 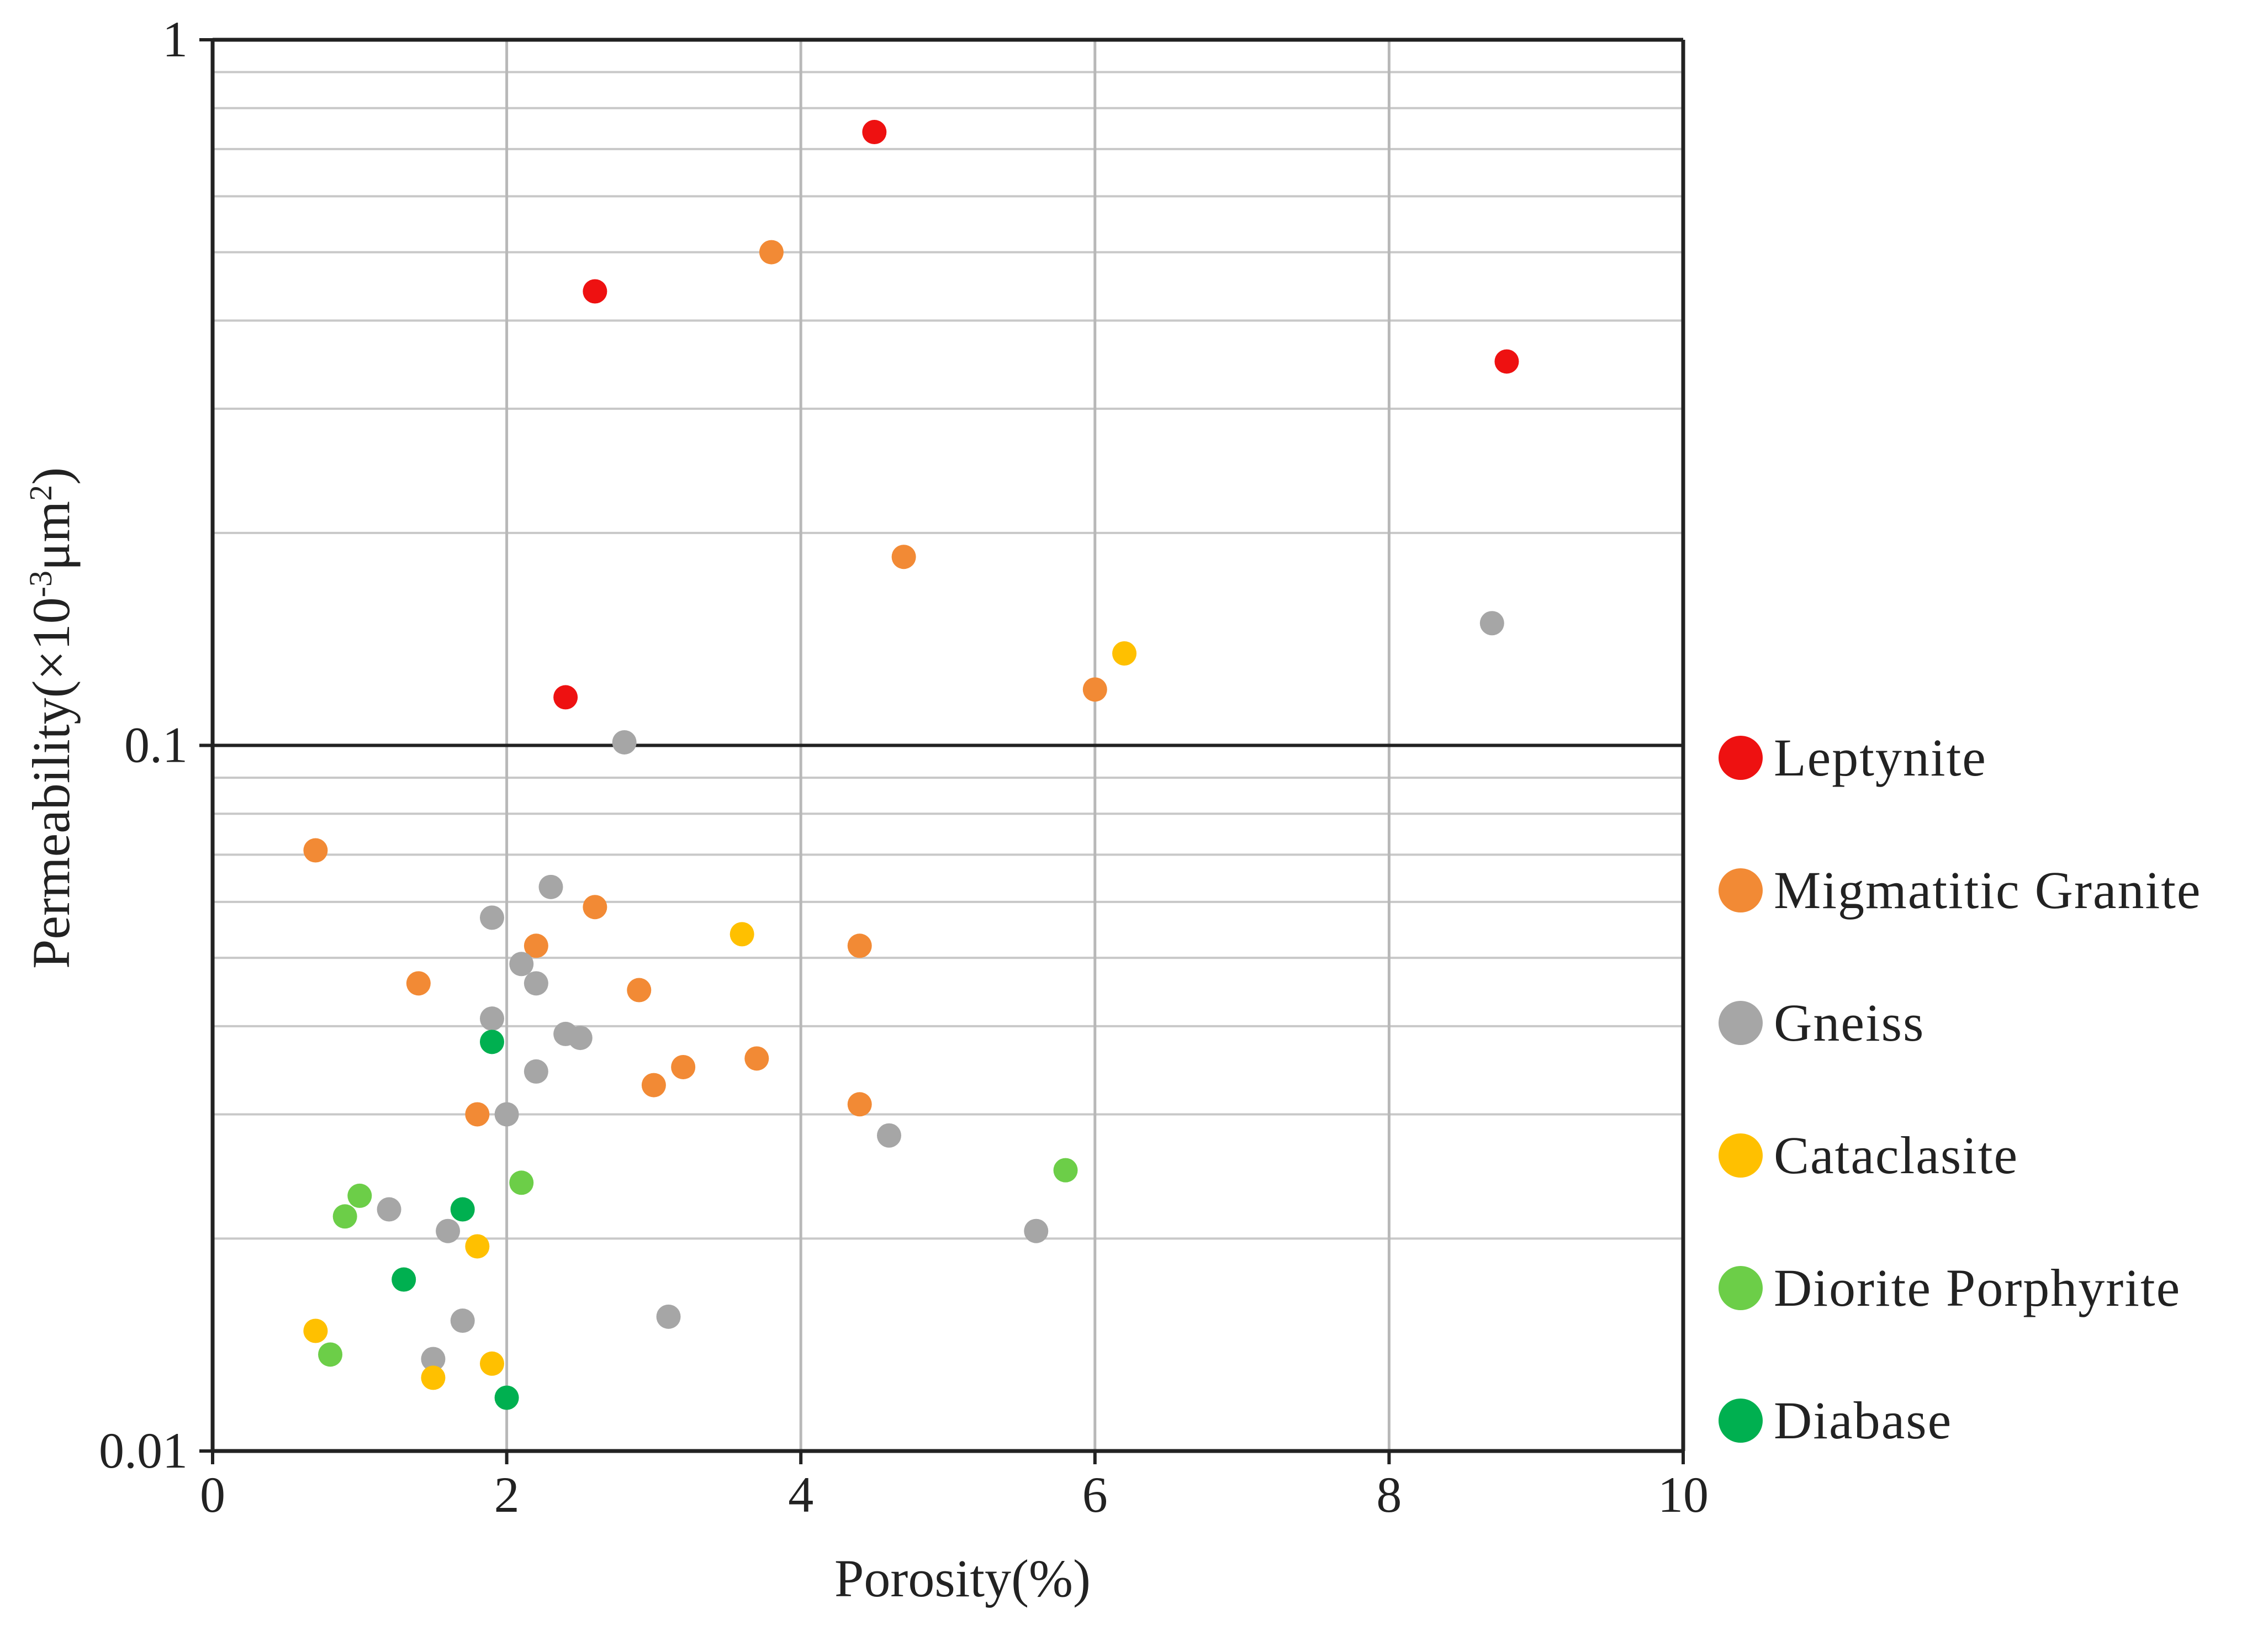 I want to click on y-tick-label: 0.01, so click(x=143, y=1451).